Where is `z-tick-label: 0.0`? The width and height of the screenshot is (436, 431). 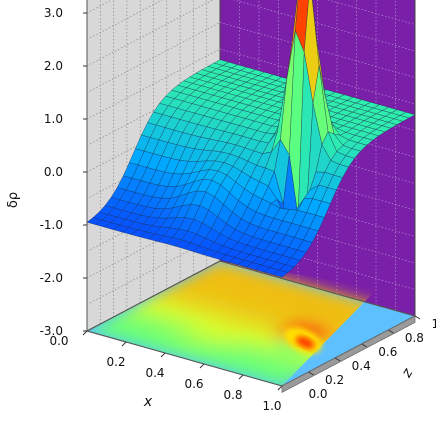 z-tick-label: 0.0 is located at coordinates (53, 172).